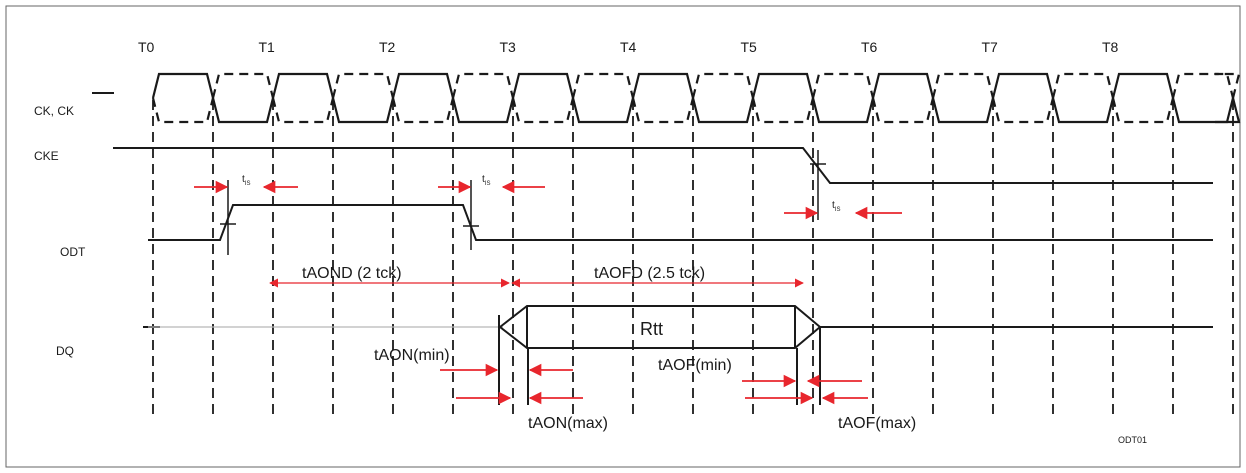 Image resolution: width=1246 pixels, height=473 pixels. What do you see at coordinates (46, 156) in the screenshot?
I see `cke-label: CKE` at bounding box center [46, 156].